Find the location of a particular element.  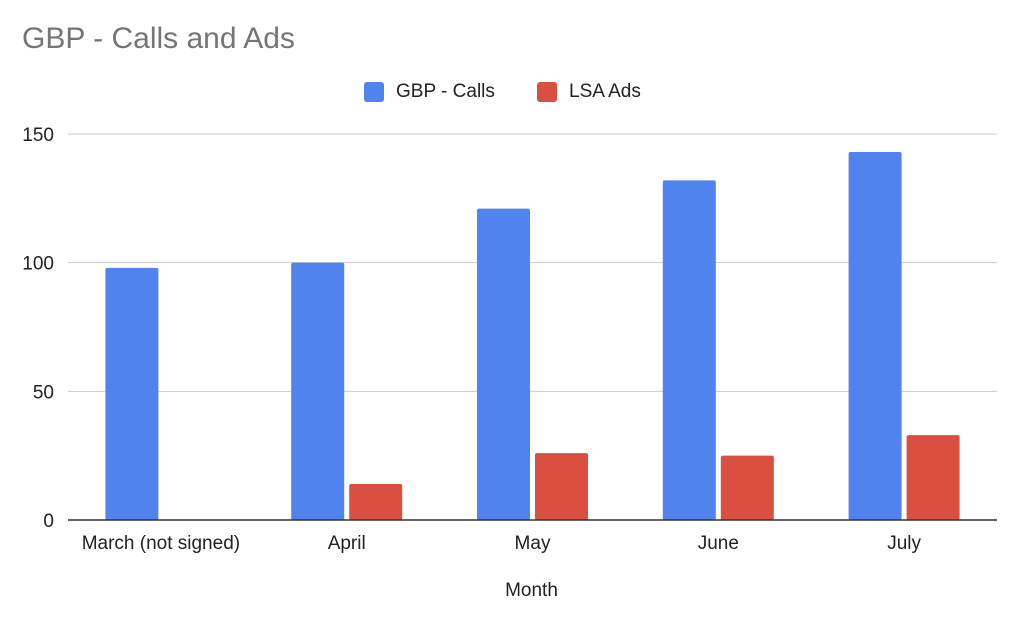

chart-title: GBP - Calls and Ads is located at coordinates (158, 38).